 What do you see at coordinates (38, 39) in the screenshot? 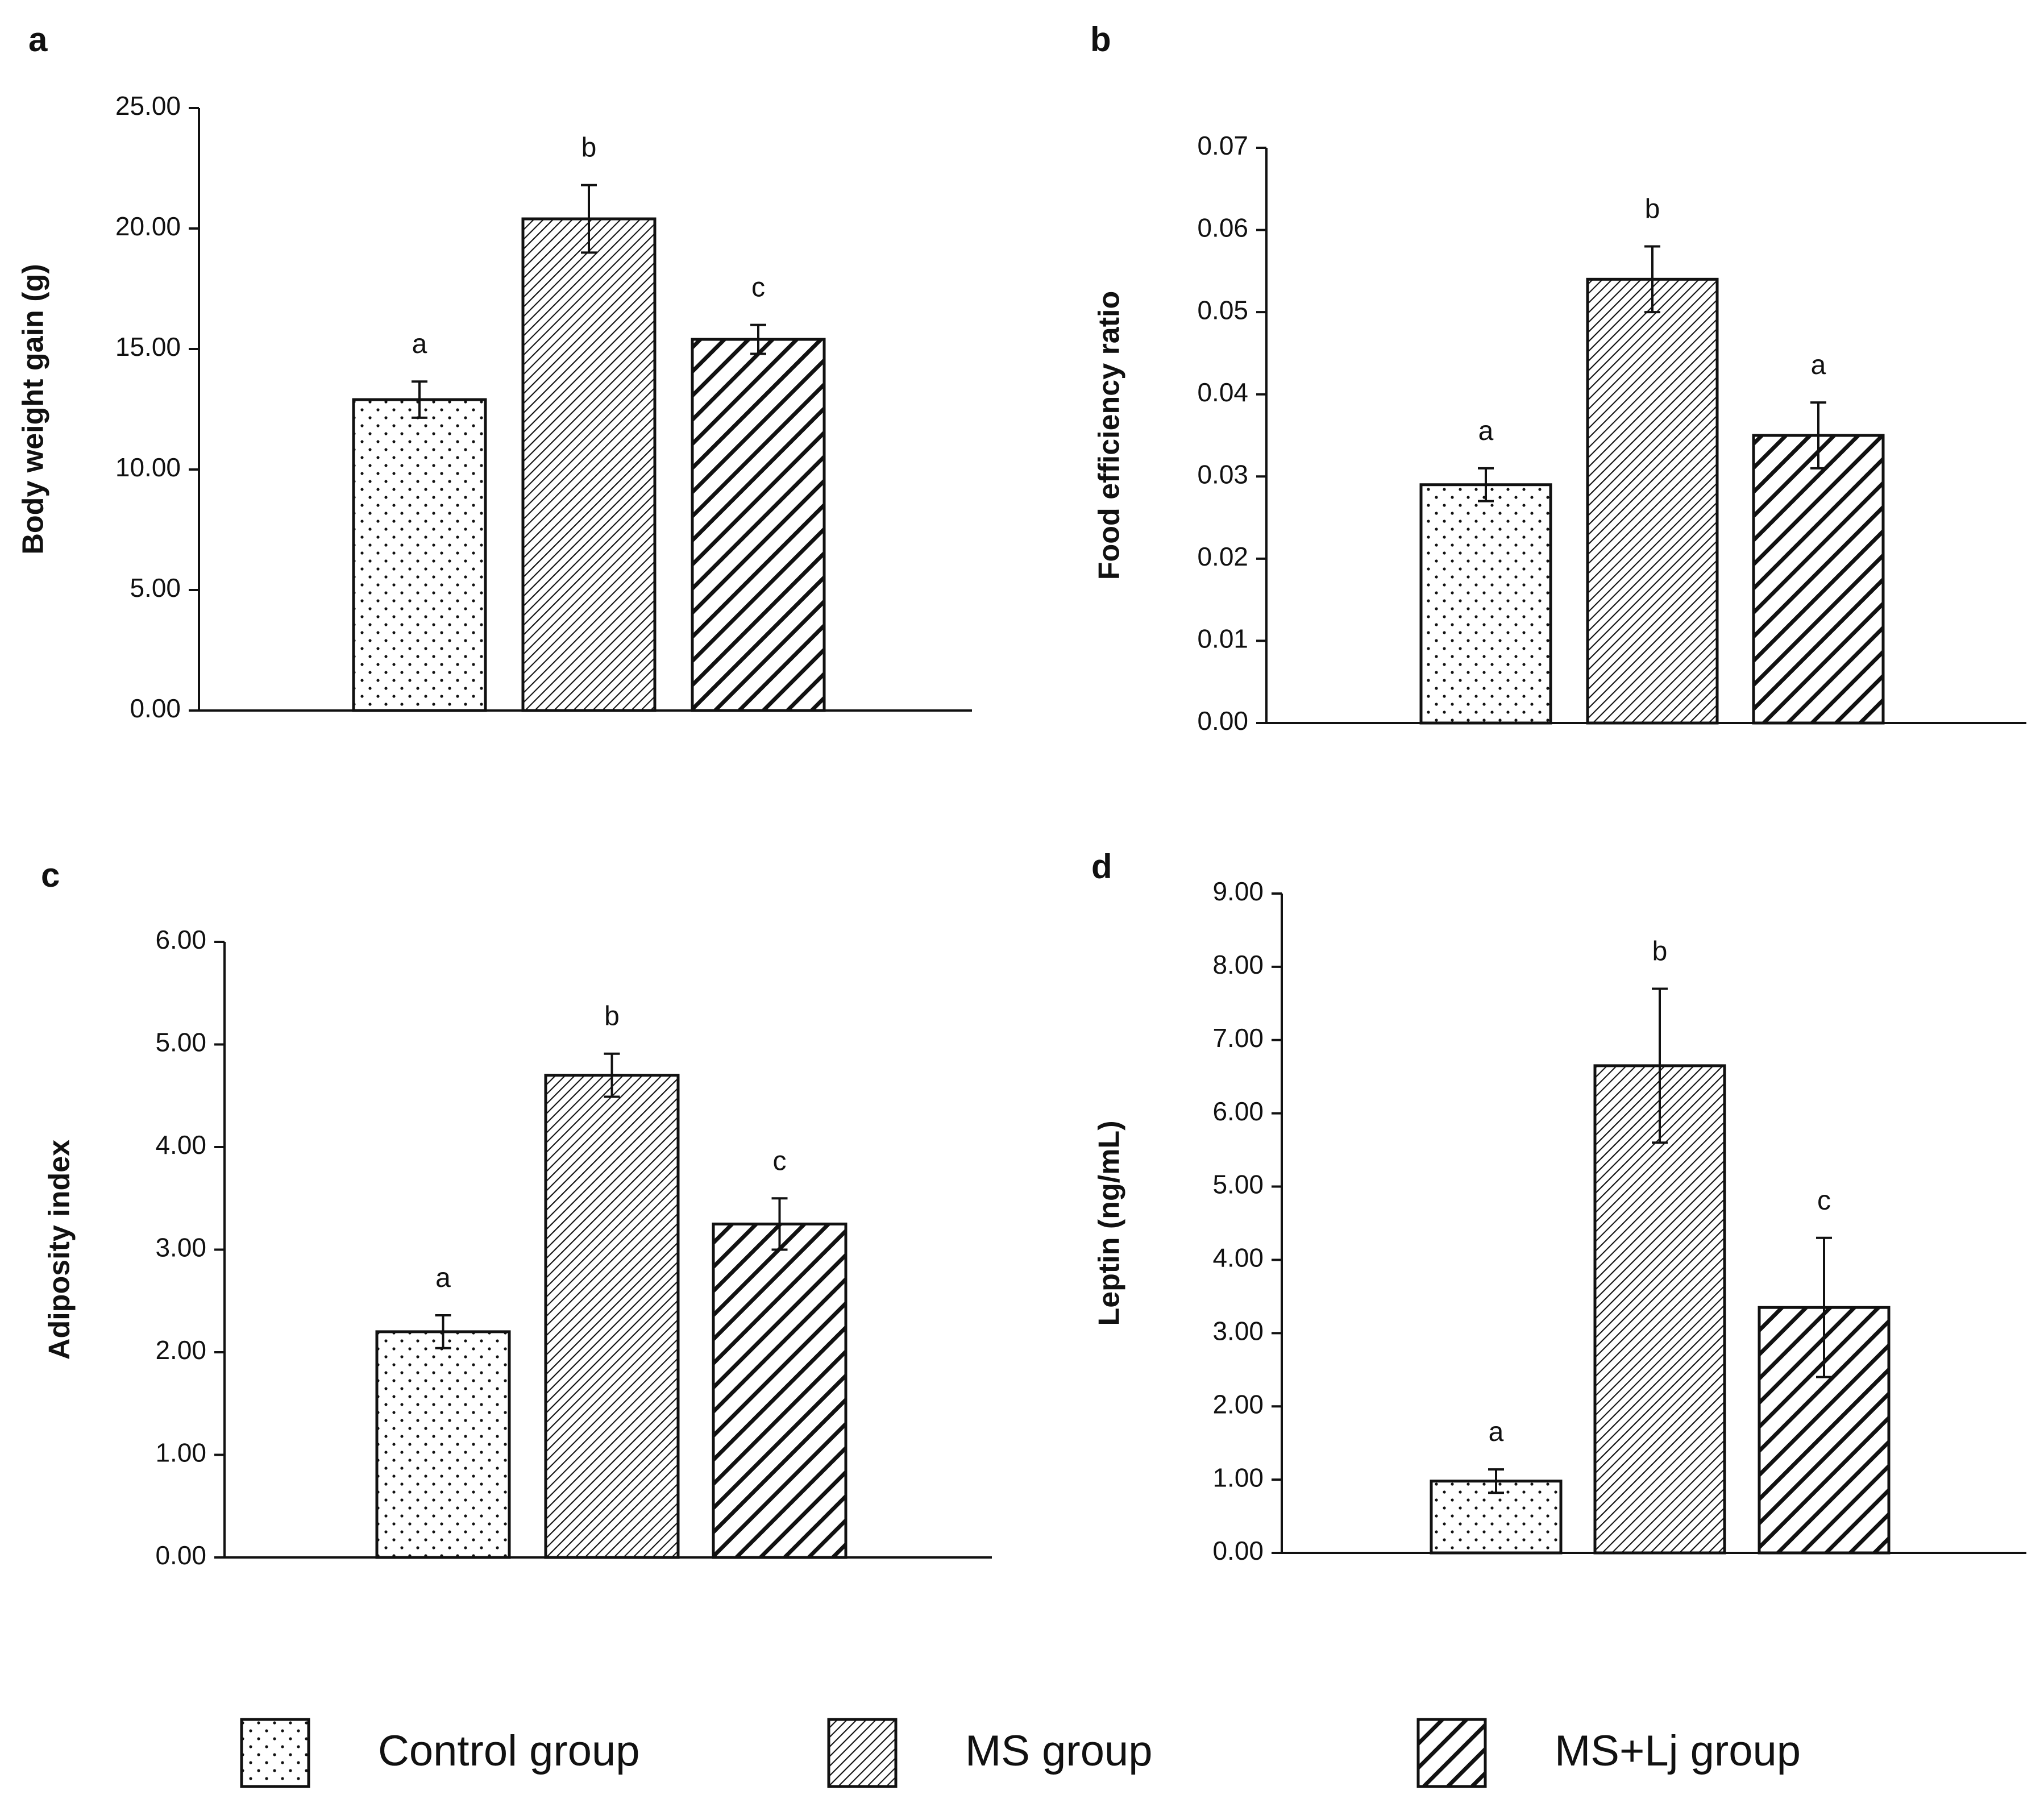
I see `panel-letter: a` at bounding box center [38, 39].